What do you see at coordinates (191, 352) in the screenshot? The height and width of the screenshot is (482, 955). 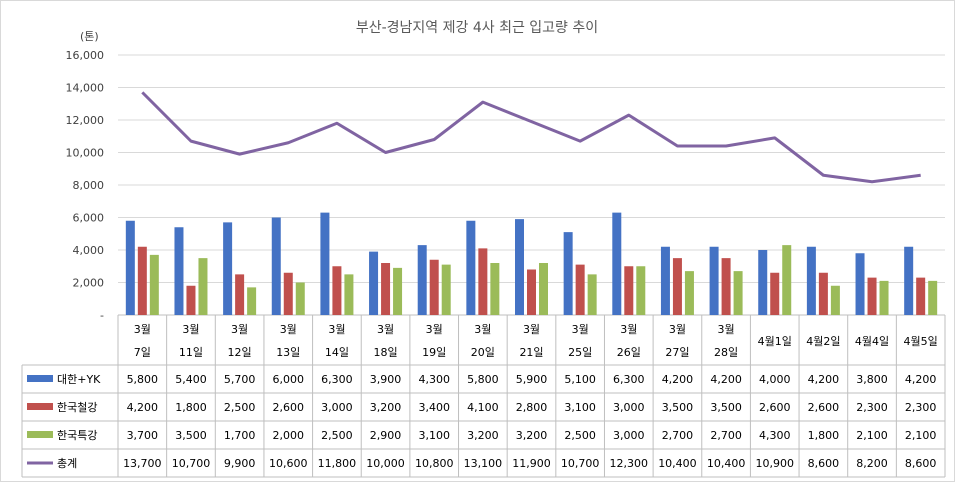 I see `category-label: 11일` at bounding box center [191, 352].